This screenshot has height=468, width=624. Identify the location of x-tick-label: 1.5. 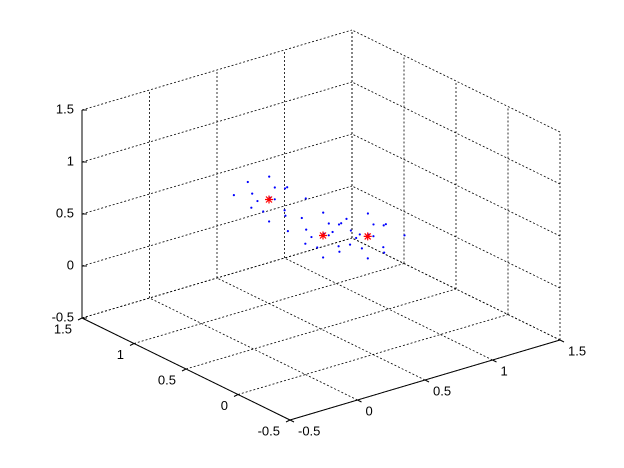
(577, 350).